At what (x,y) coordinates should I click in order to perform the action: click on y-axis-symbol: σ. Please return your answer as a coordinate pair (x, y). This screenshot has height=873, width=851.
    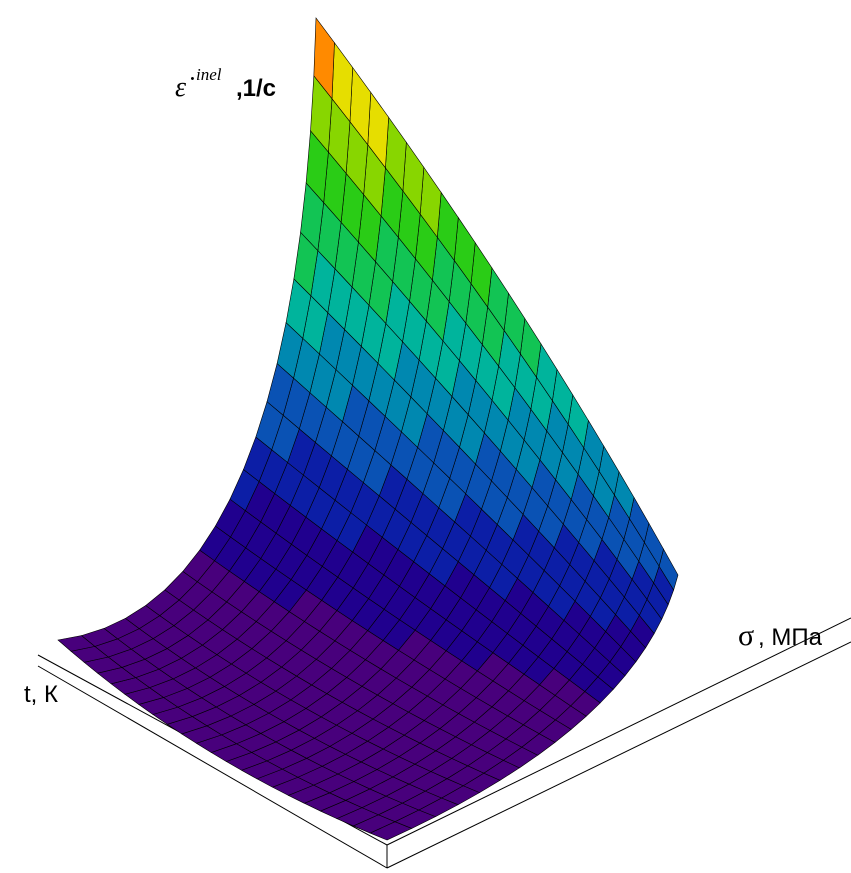
    Looking at the image, I should click on (746, 635).